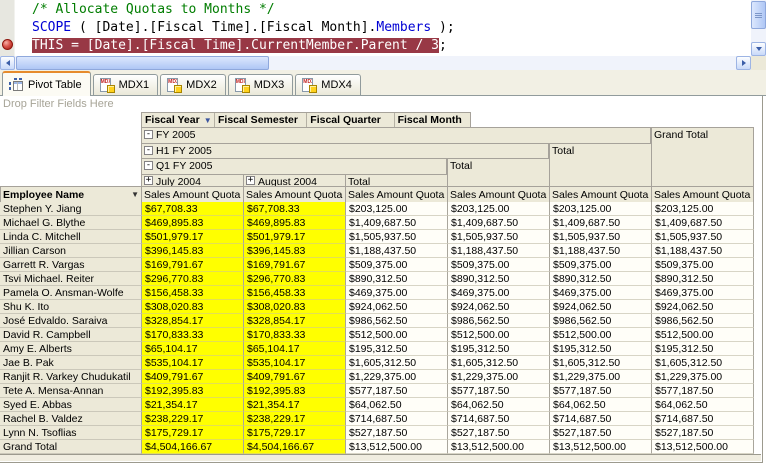 Image resolution: width=766 pixels, height=467 pixels. I want to click on member-q1-fy-2005: - Q1 FY 2005, so click(294, 166).